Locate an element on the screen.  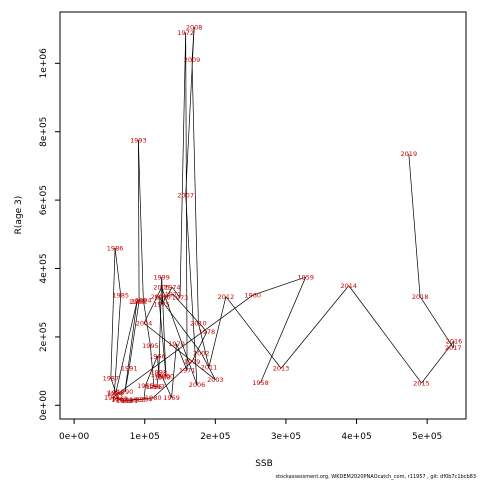
year-label: 1978 is located at coordinates (207, 332).